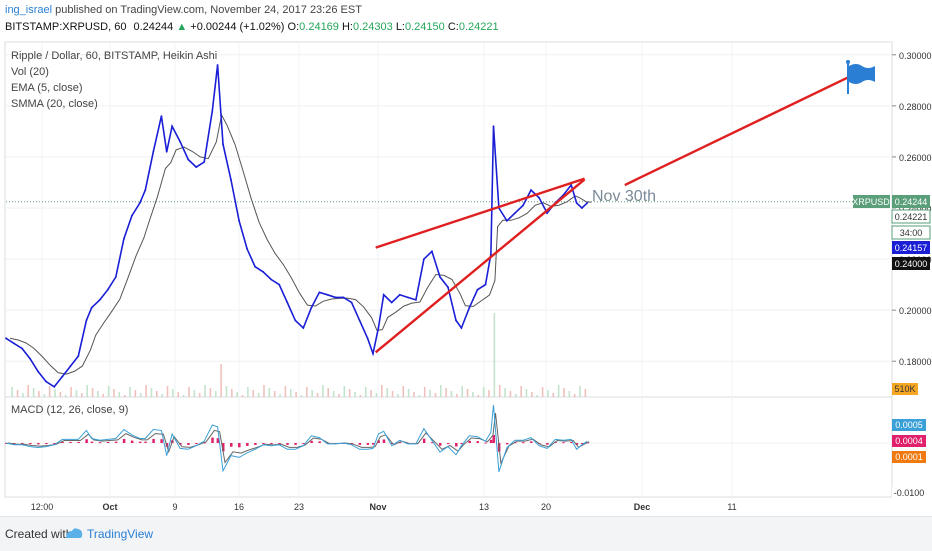 This screenshot has width=932, height=551. I want to click on x-tick-label: 20, so click(546, 507).